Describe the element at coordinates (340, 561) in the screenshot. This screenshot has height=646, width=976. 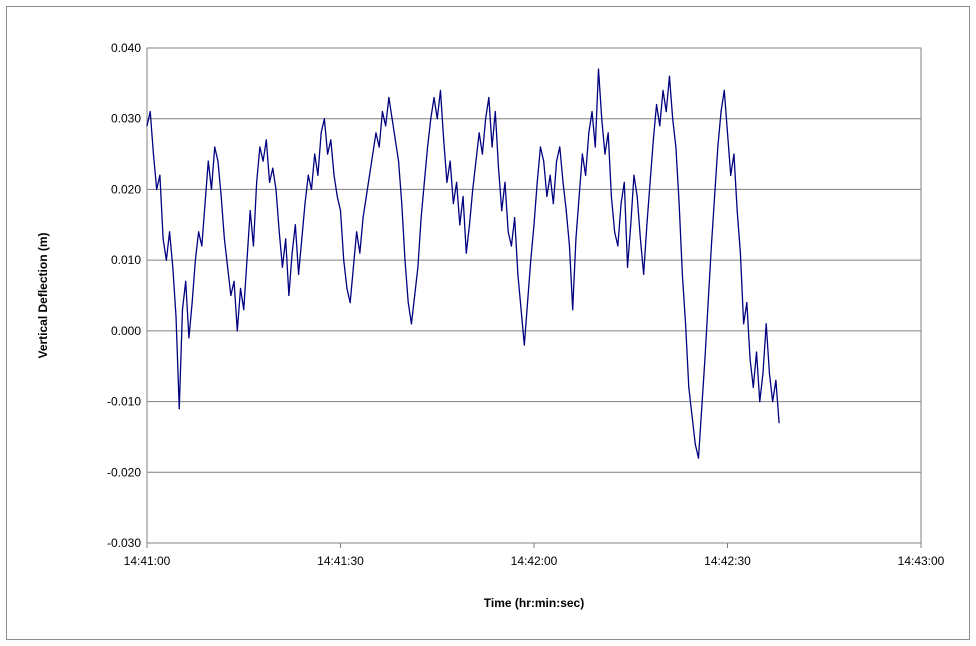
I see `x-tick-label: 14:41:30` at that location.